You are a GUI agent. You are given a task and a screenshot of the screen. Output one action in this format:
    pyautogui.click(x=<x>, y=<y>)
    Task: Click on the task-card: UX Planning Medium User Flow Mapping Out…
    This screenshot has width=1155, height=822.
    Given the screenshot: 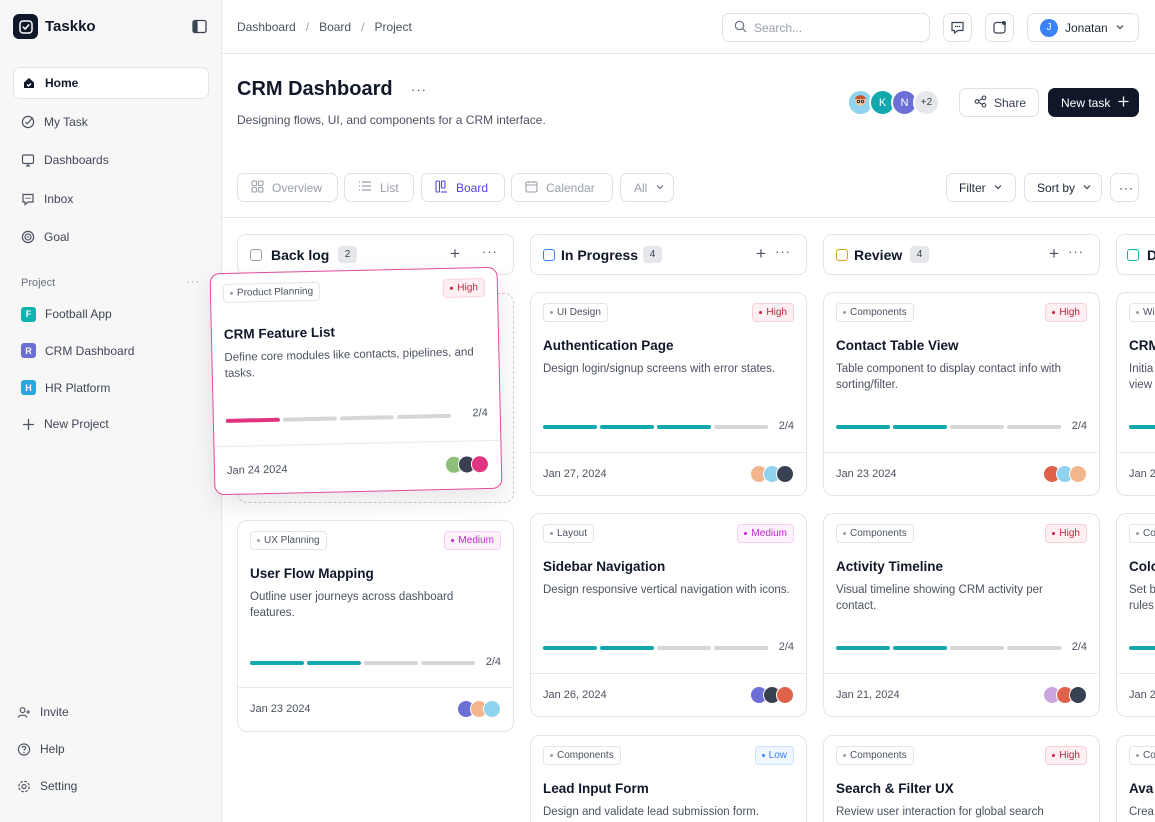 What is the action you would take?
    pyautogui.click(x=375, y=626)
    